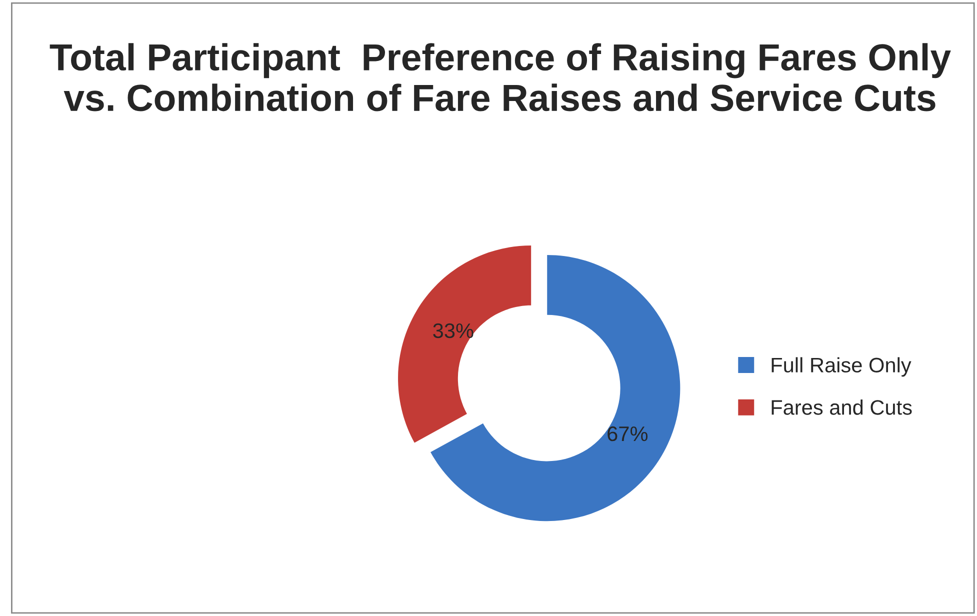  Describe the element at coordinates (842, 407) in the screenshot. I see `legend-label: Fares and Cuts` at that location.